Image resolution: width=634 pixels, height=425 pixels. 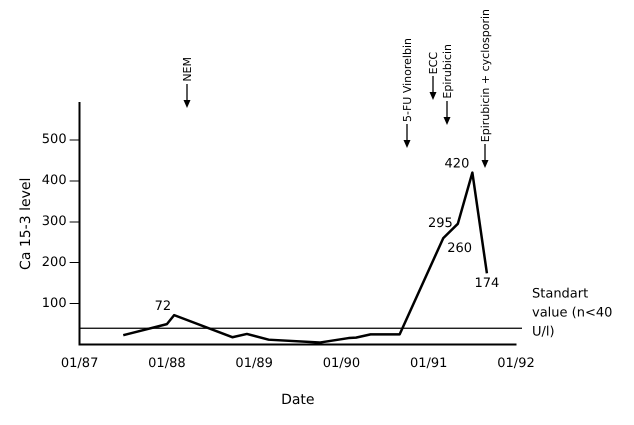 What do you see at coordinates (54, 140) in the screenshot?
I see `y-tick-label: 500` at bounding box center [54, 140].